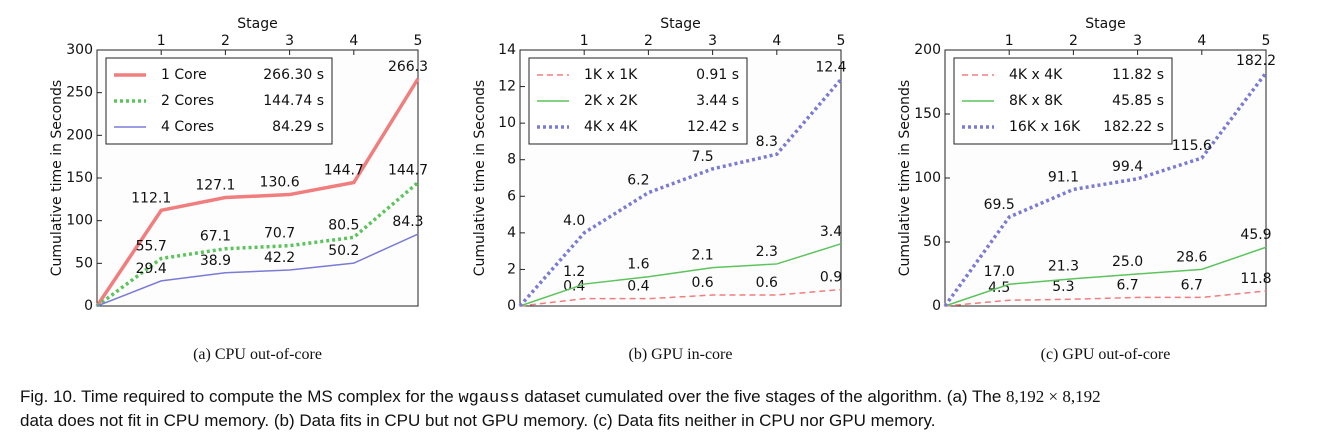 This screenshot has width=1318, height=444. Describe the element at coordinates (1255, 279) in the screenshot. I see `data-label: 11.8` at that location.